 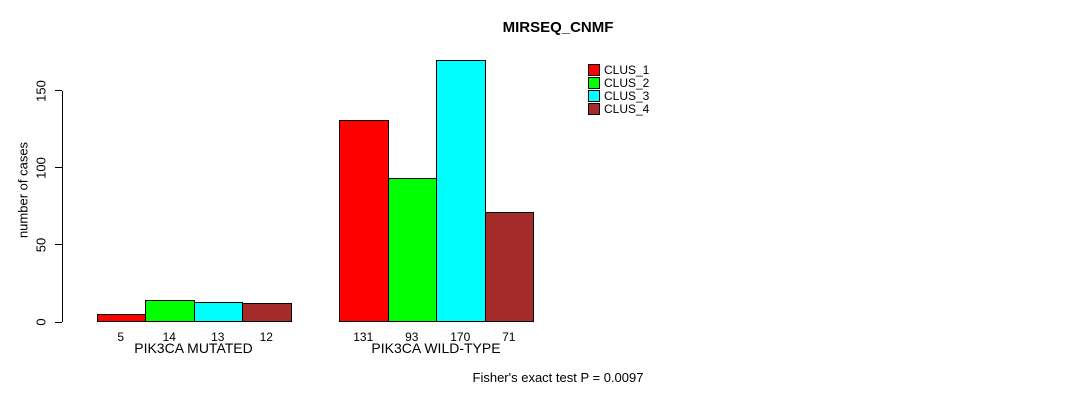 What do you see at coordinates (41, 245) in the screenshot?
I see `y-tick-label: 50` at bounding box center [41, 245].